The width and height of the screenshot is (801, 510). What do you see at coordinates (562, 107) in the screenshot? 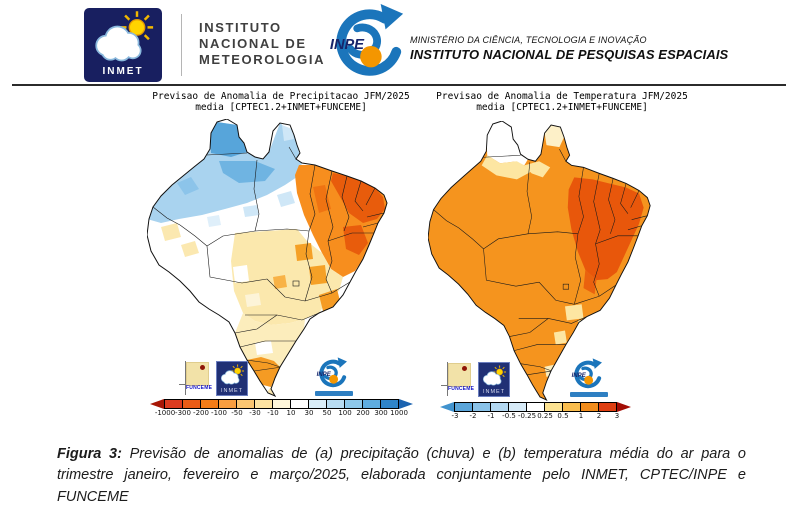
I see `temperature-title-line2: media [CPTEC1.2+INMET+FUNCEME]` at bounding box center [562, 107].